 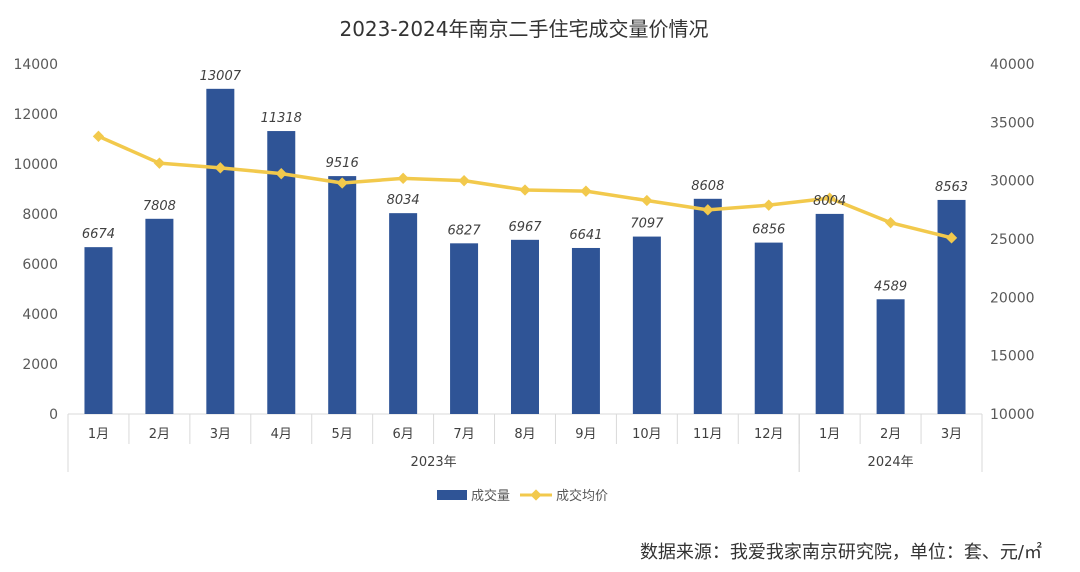 I want to click on bar-data-label: 8004, so click(x=829, y=201).